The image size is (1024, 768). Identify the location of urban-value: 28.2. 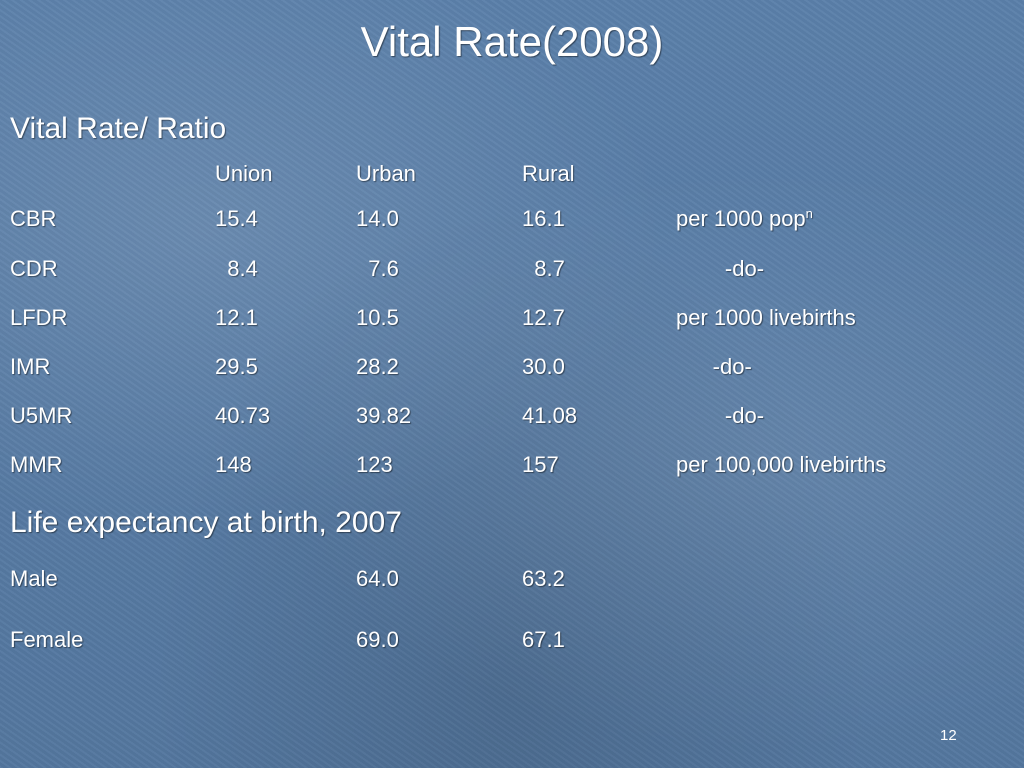
(377, 366).